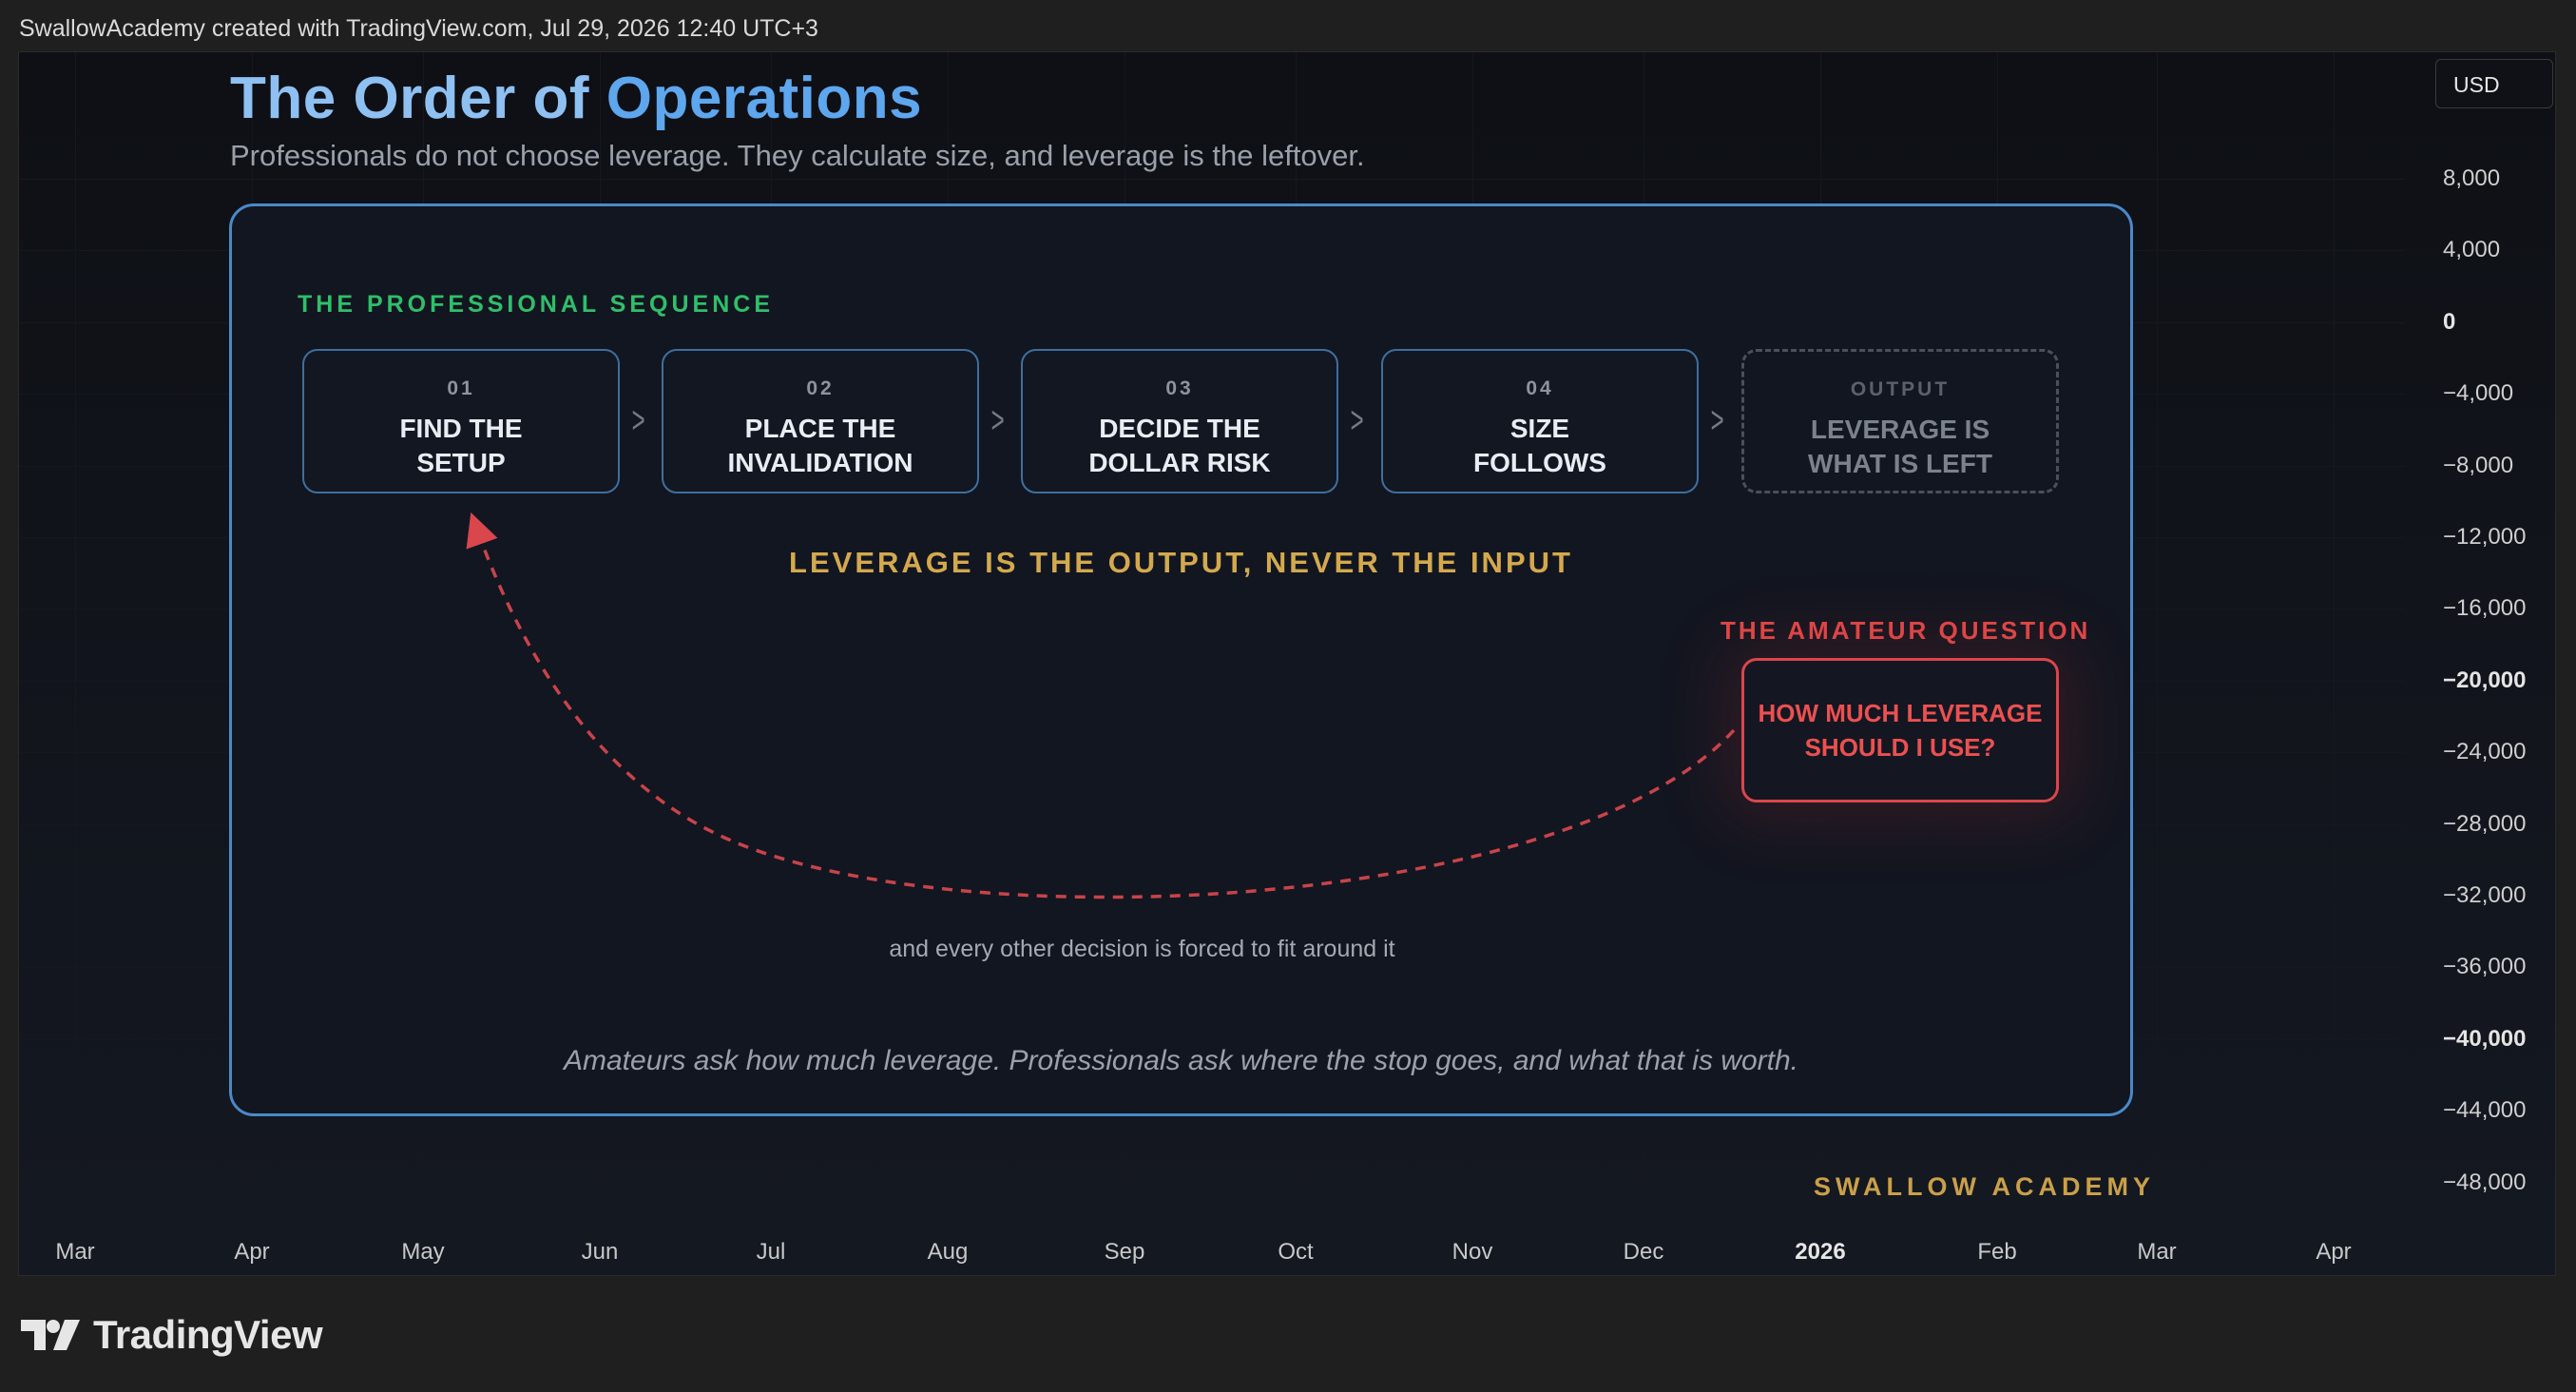  What do you see at coordinates (2450, 321) in the screenshot?
I see `price-scale-label: 0` at bounding box center [2450, 321].